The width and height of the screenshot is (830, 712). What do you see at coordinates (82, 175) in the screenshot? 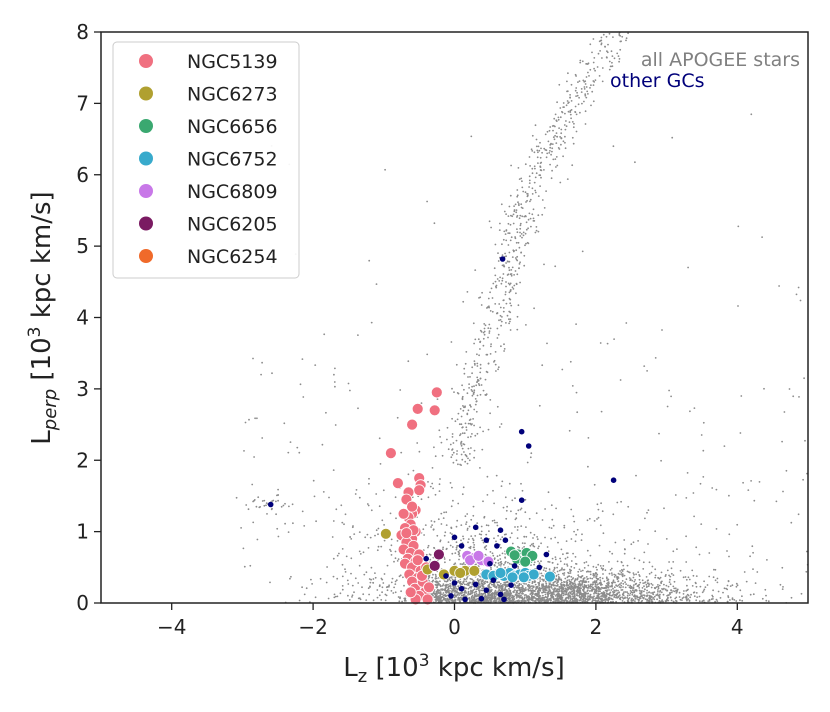
I see `y-tick-label: 6` at bounding box center [82, 175].